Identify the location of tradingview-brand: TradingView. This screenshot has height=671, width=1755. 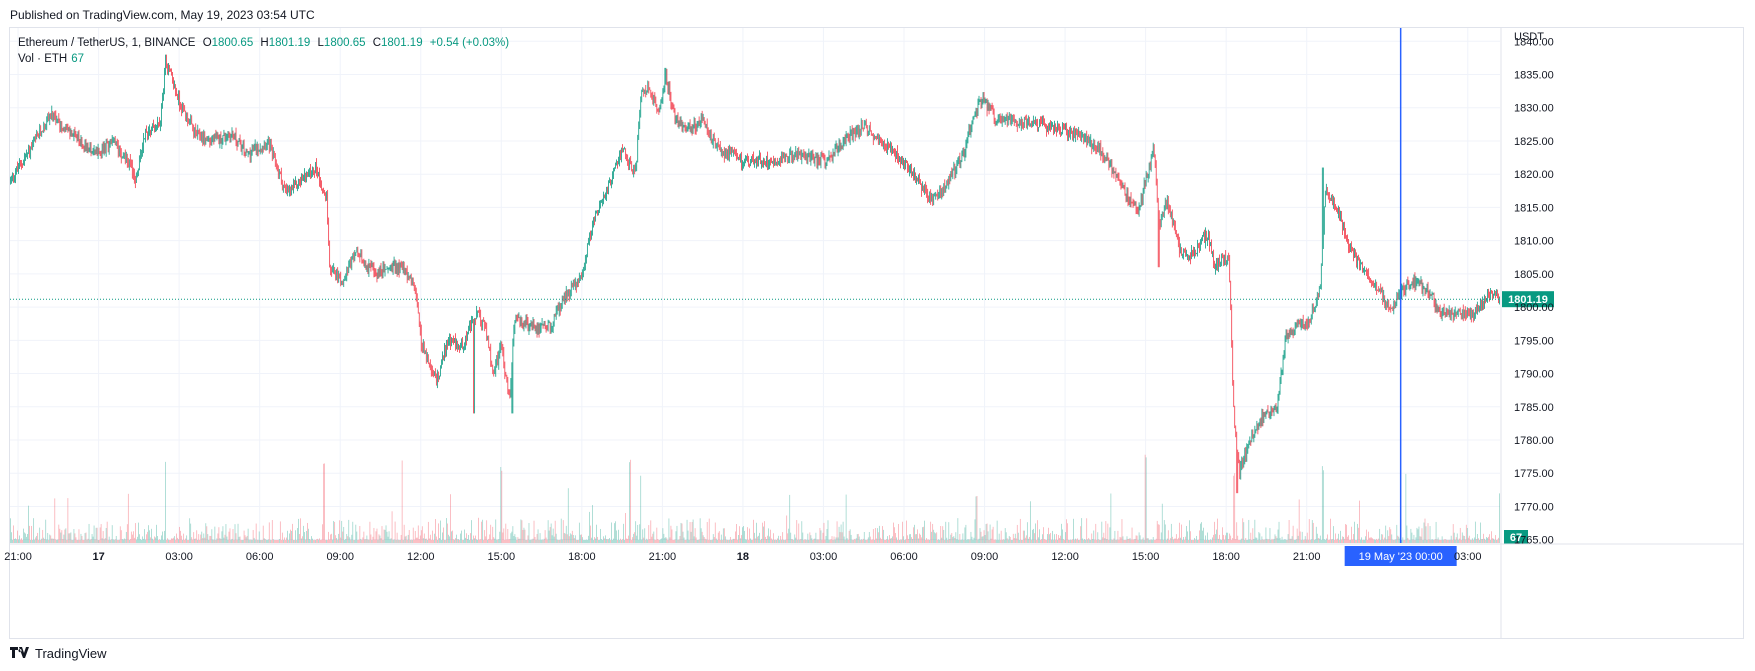
(58, 653).